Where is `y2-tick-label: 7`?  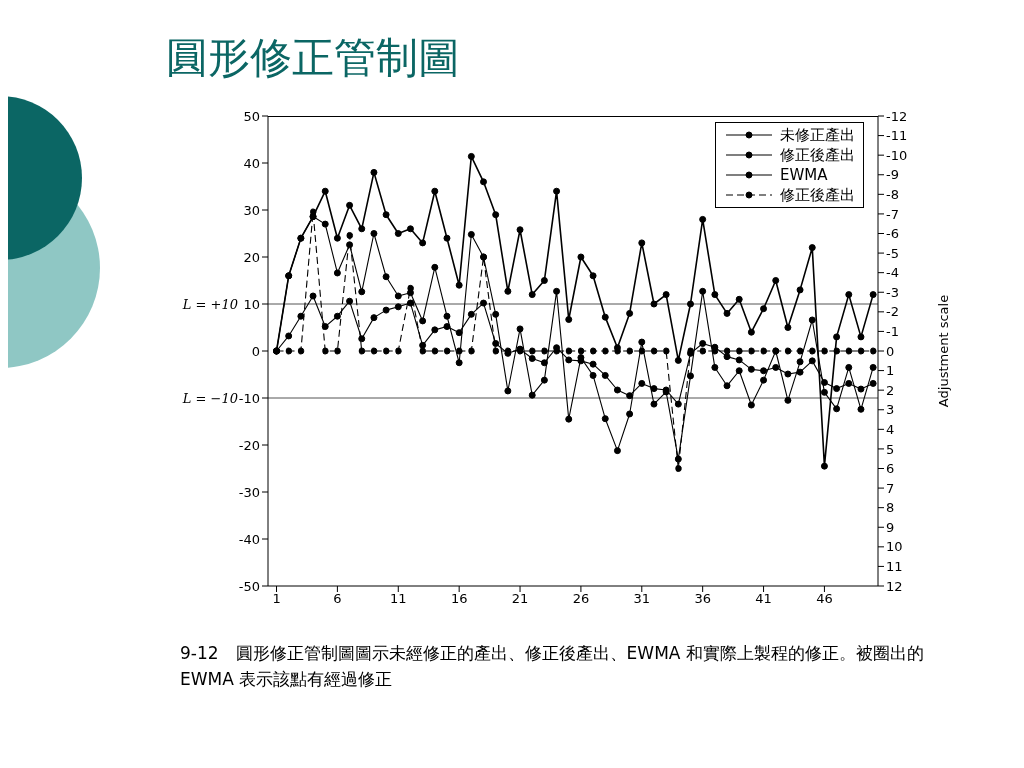 y2-tick-label: 7 is located at coordinates (890, 488).